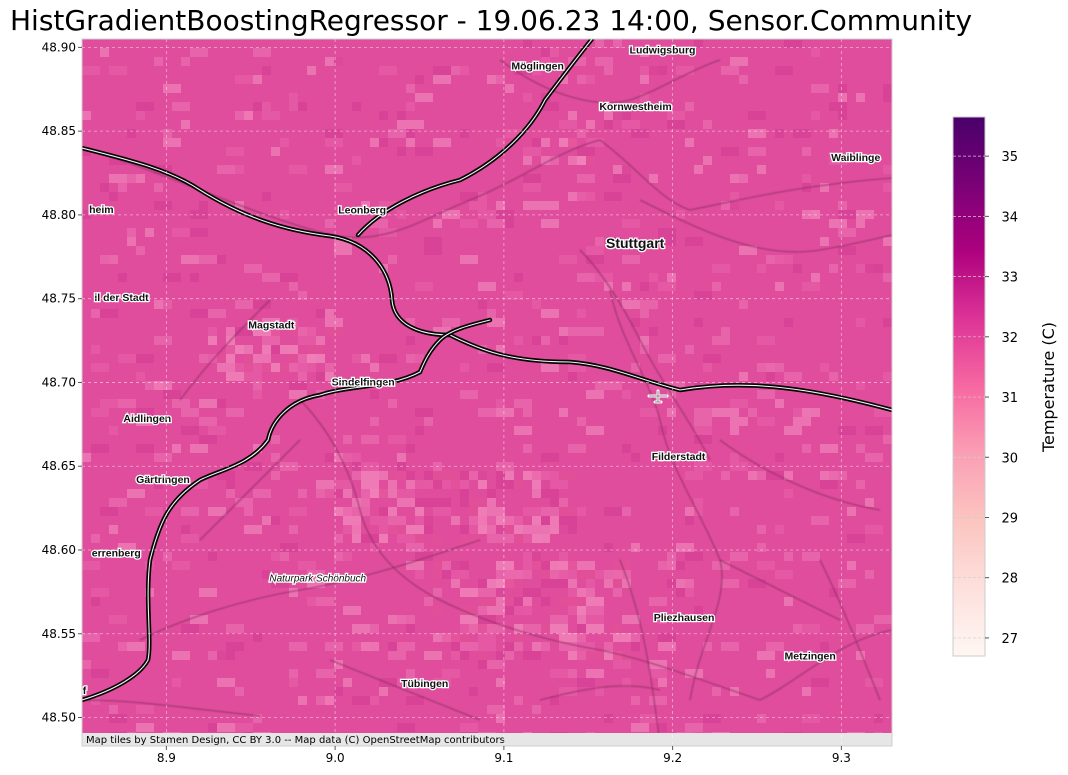 This screenshot has width=1068, height=775. I want to click on colorbar: 27 28 29 30 31 32 33 34 35 Temperature (C), so click(1005, 386).